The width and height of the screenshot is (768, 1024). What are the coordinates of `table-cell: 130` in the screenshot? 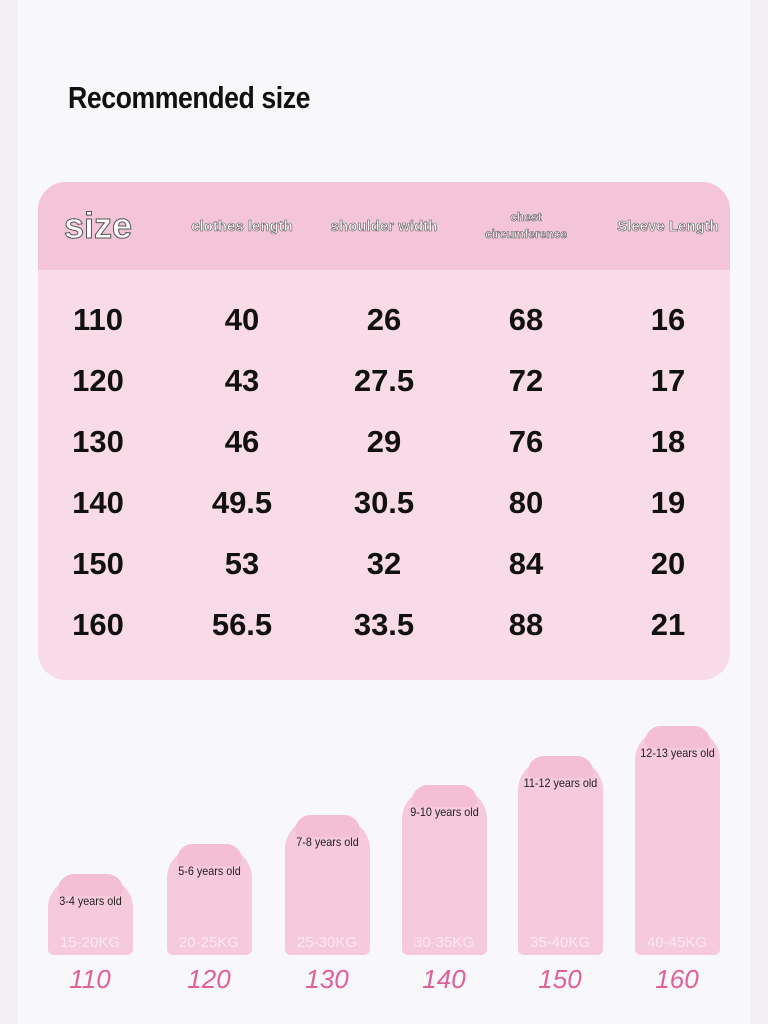 It's located at (98, 441).